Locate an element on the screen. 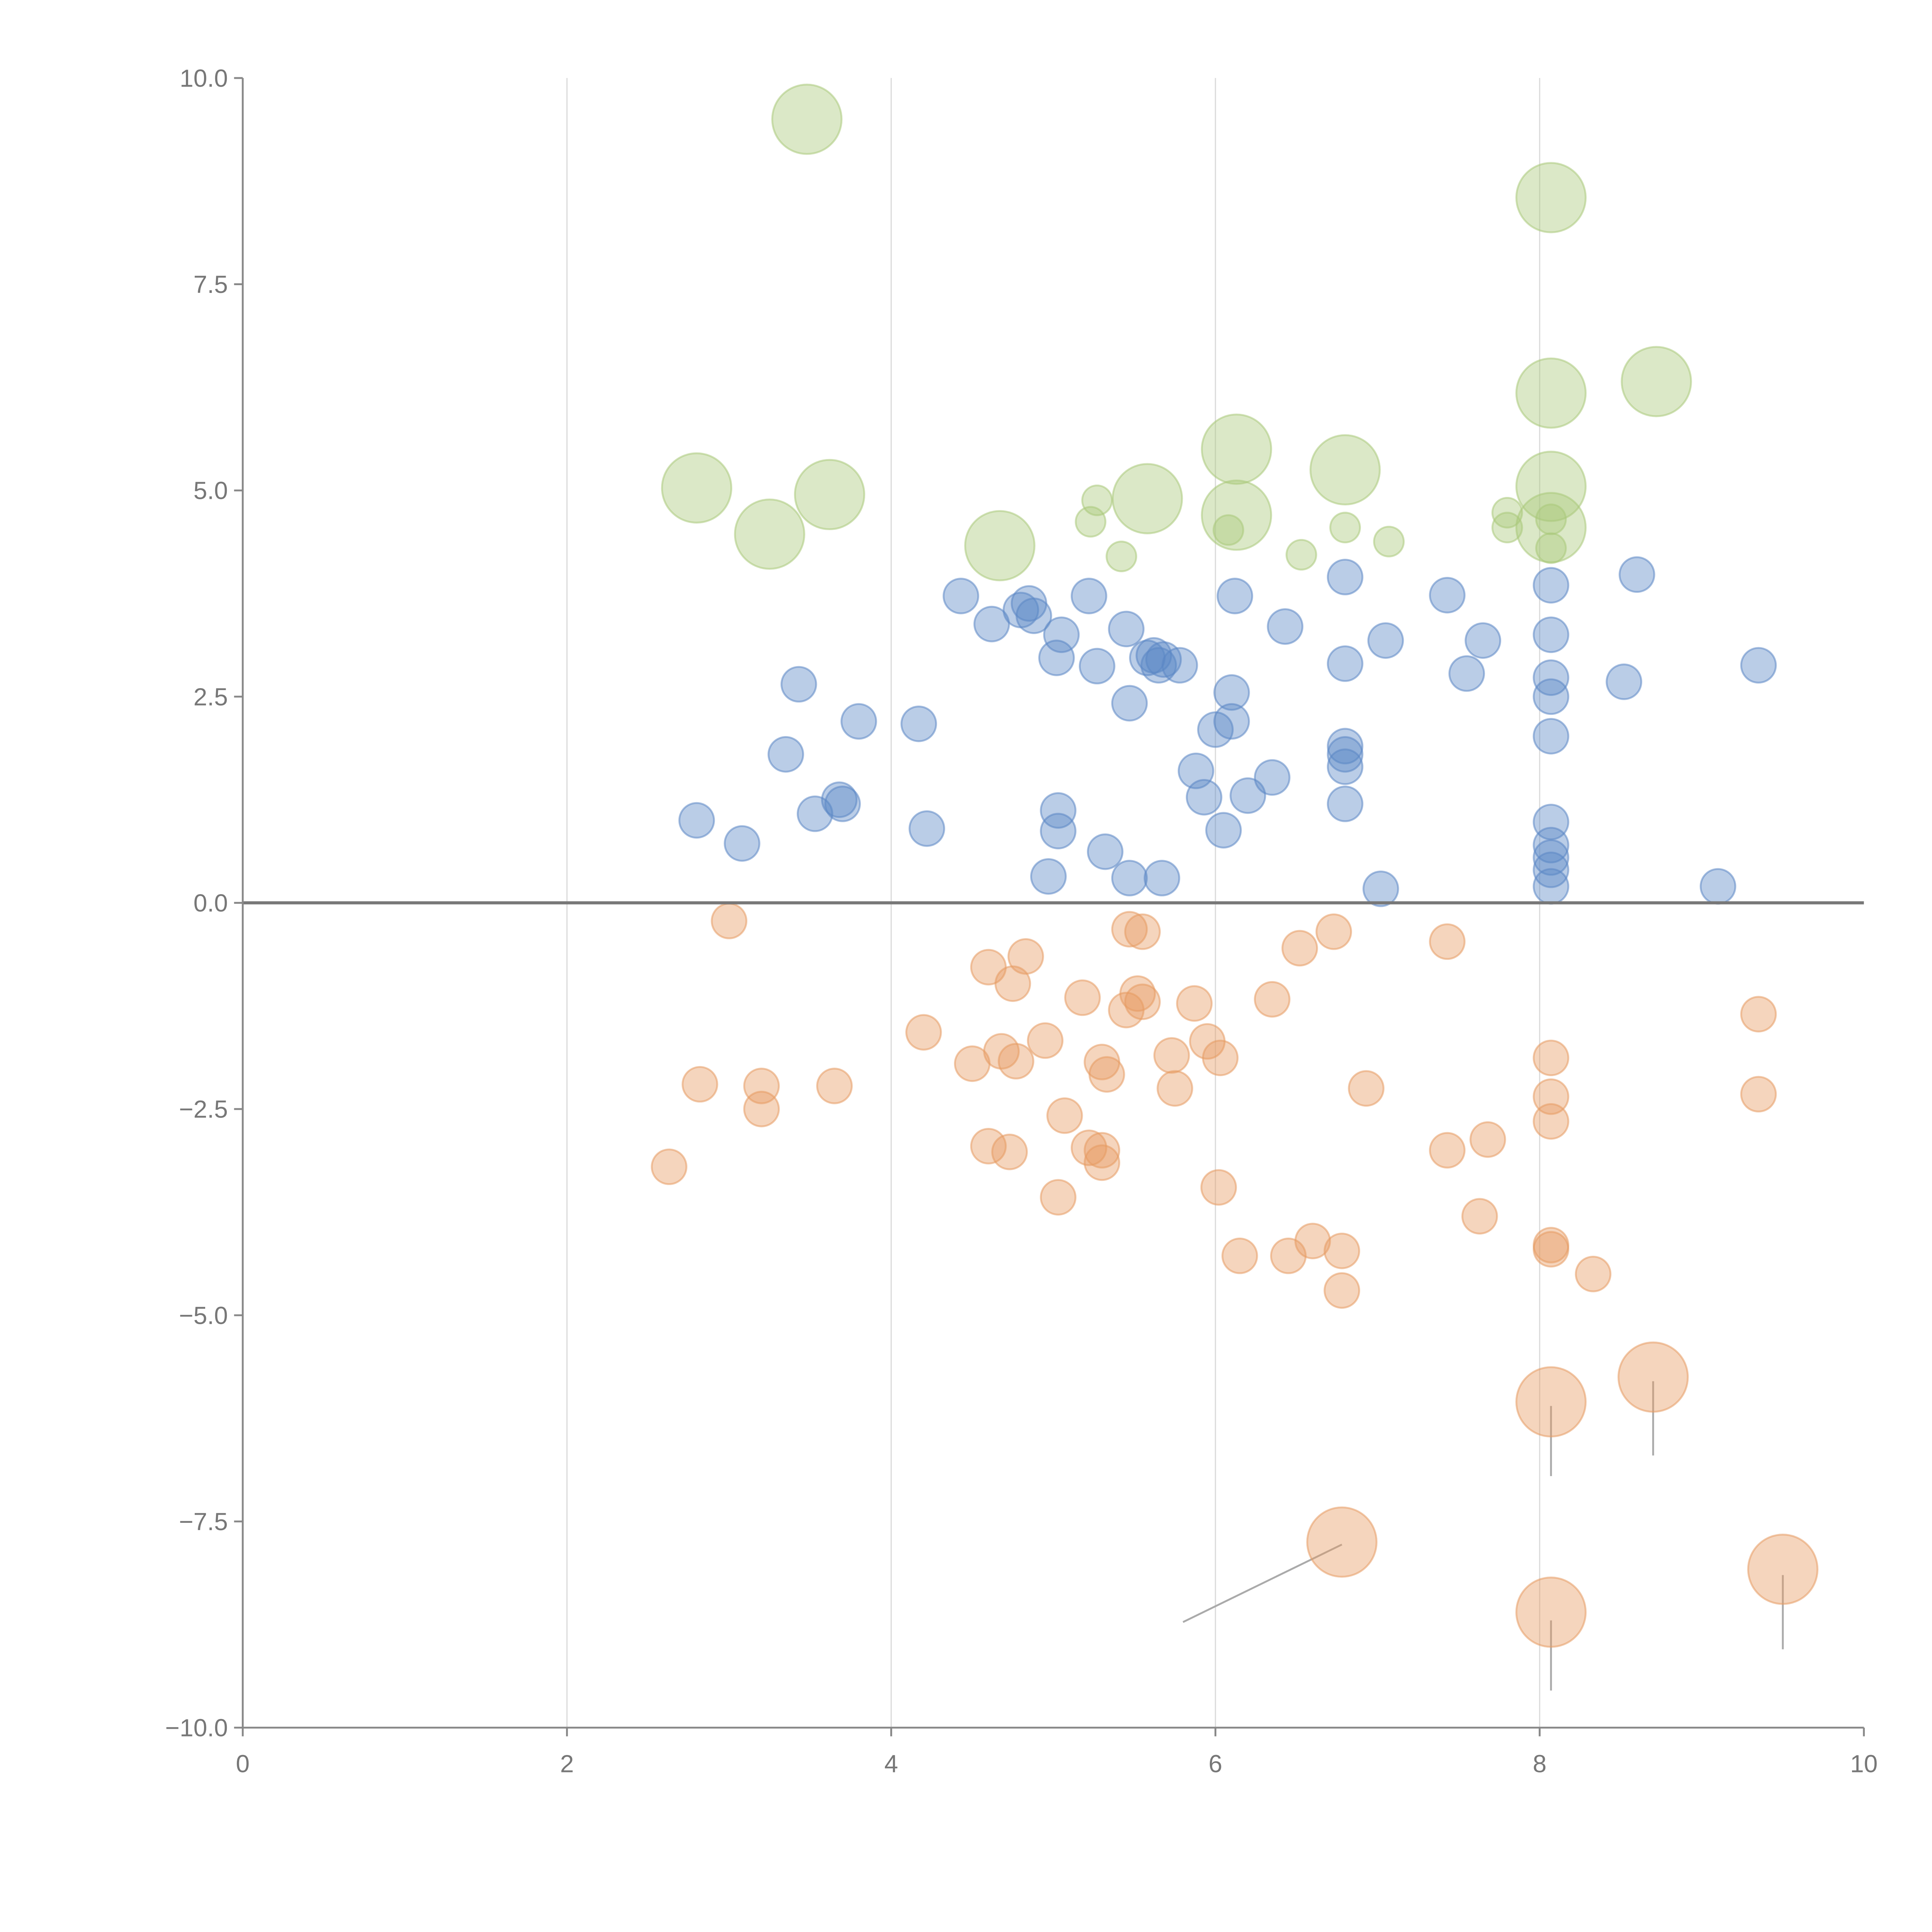 This screenshot has height=1932, width=1932. leader-line is located at coordinates (1262, 1584).